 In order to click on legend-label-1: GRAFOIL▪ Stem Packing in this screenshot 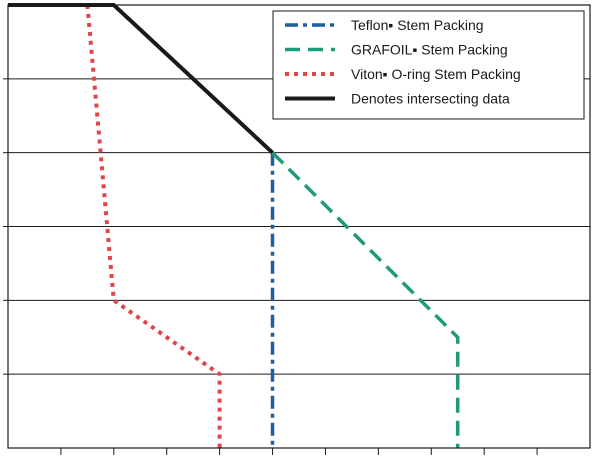, I will do `click(429, 50)`.